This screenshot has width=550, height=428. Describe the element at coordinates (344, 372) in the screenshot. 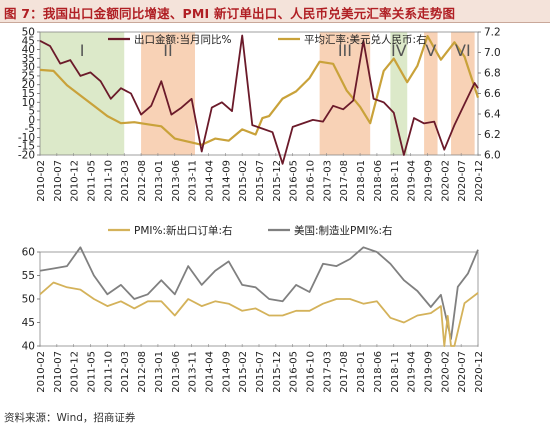

I see `x-tick-label: 2017-08` at that location.